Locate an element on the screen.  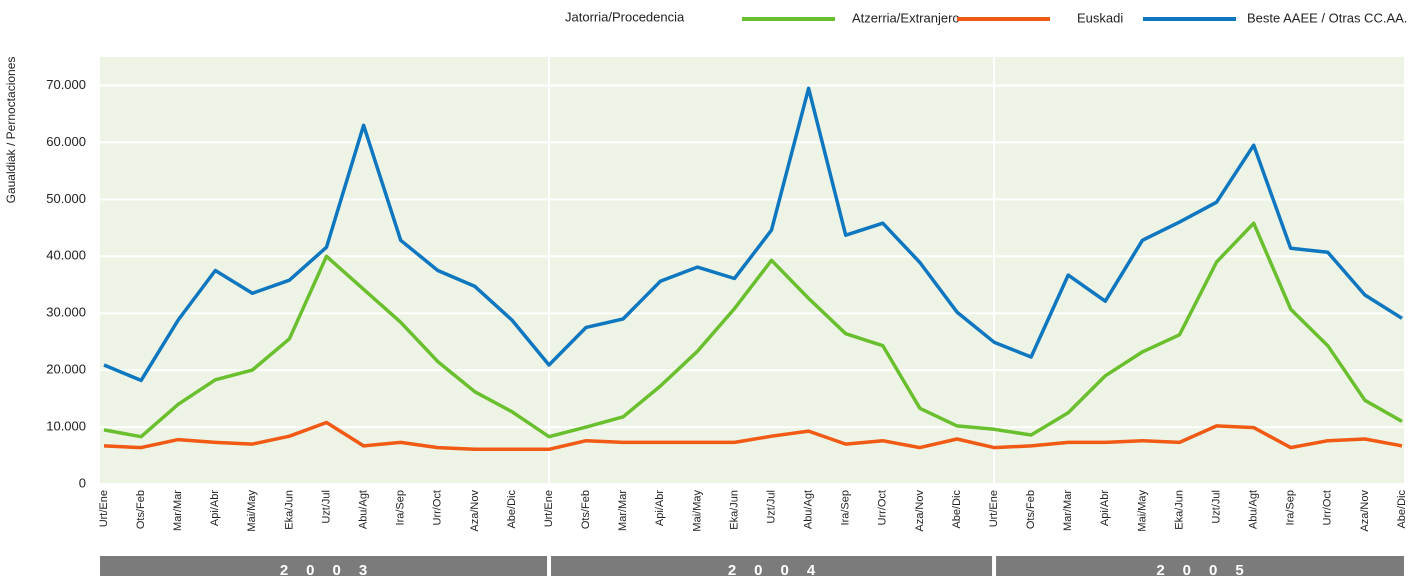
y-tick-label: 50.000 is located at coordinates (66, 198).